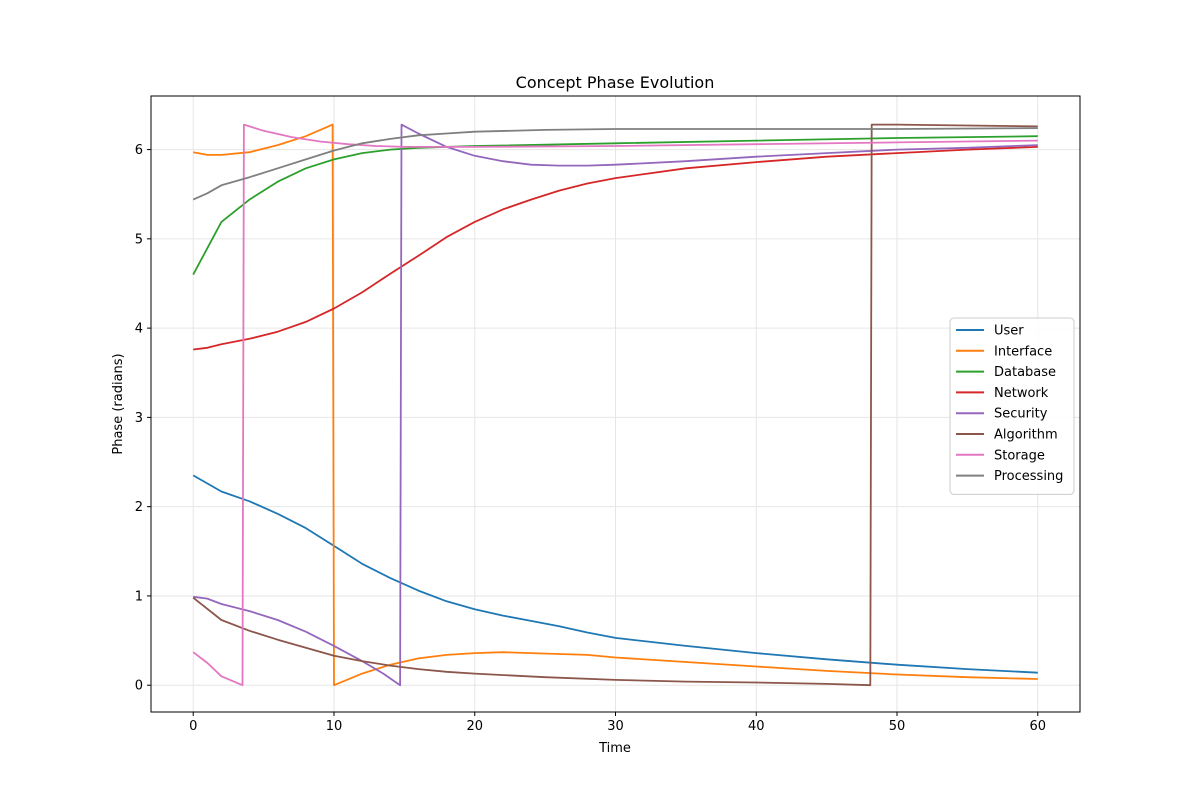 This screenshot has height=804, width=1200. I want to click on legend-label-security: Security, so click(1021, 414).